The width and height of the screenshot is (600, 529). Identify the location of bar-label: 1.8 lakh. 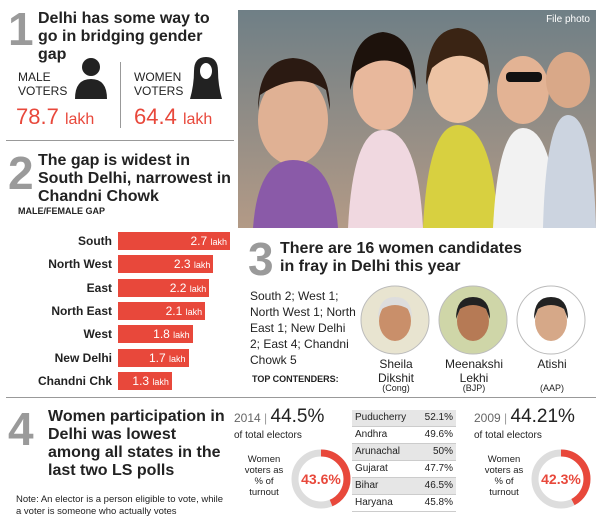
(171, 334).